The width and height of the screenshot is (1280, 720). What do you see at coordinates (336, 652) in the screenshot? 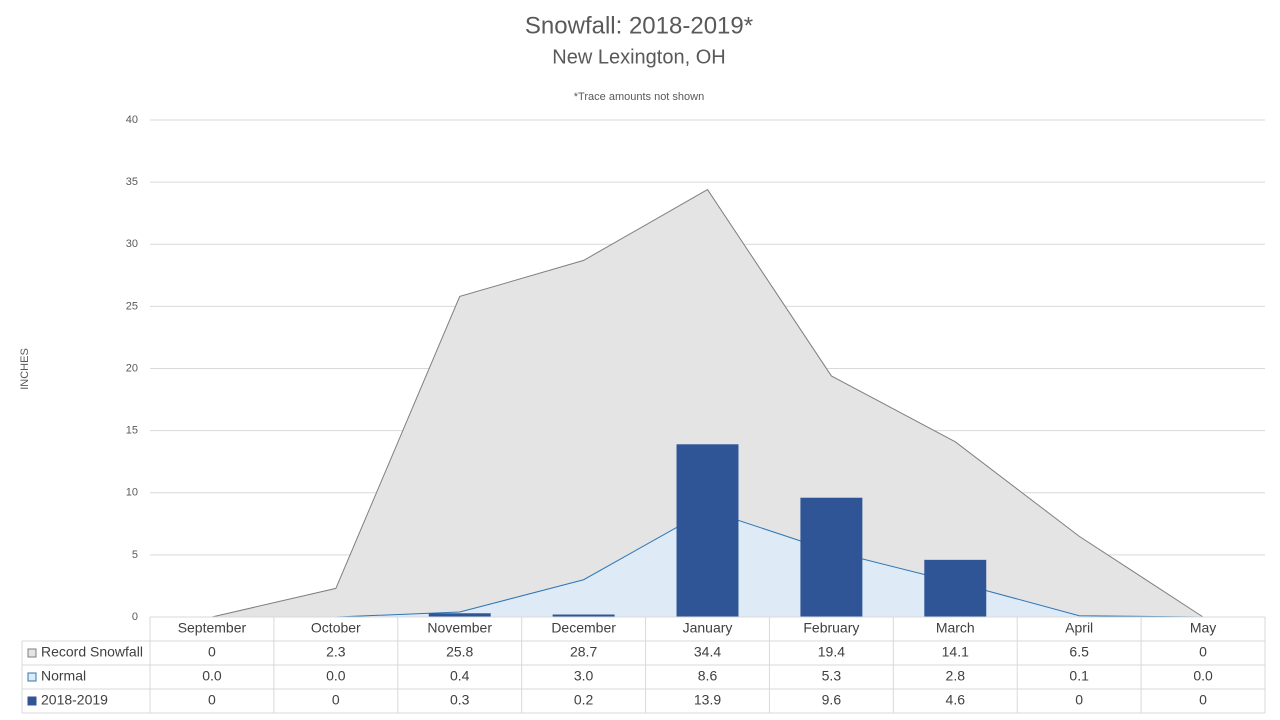
I see `table-cell: 2.3` at bounding box center [336, 652].